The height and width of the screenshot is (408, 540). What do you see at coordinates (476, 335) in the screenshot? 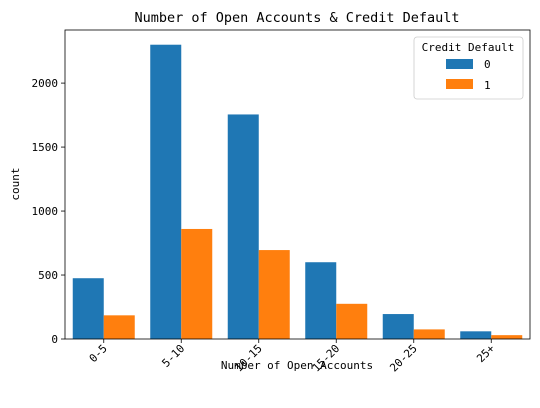
I see `bar-series-0-25+` at bounding box center [476, 335].